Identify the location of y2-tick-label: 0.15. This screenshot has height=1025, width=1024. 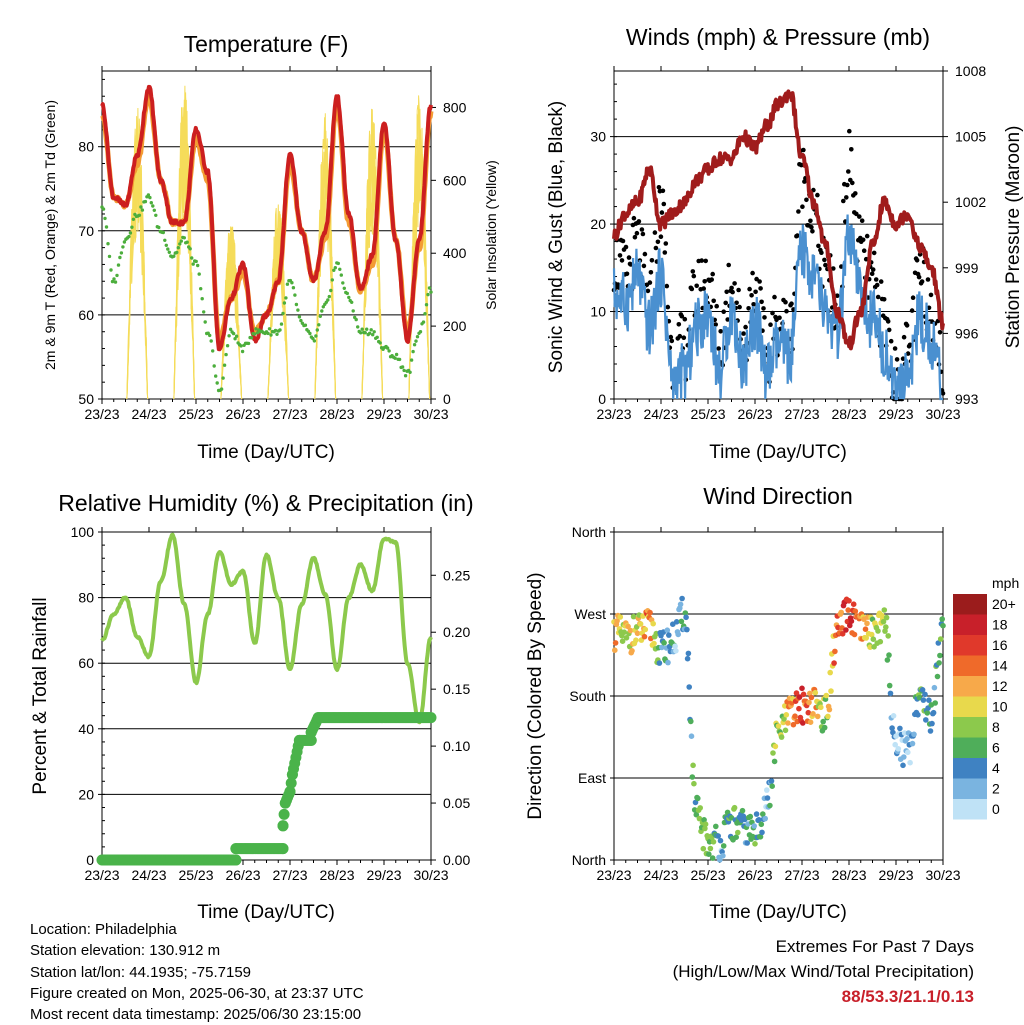
(456, 689).